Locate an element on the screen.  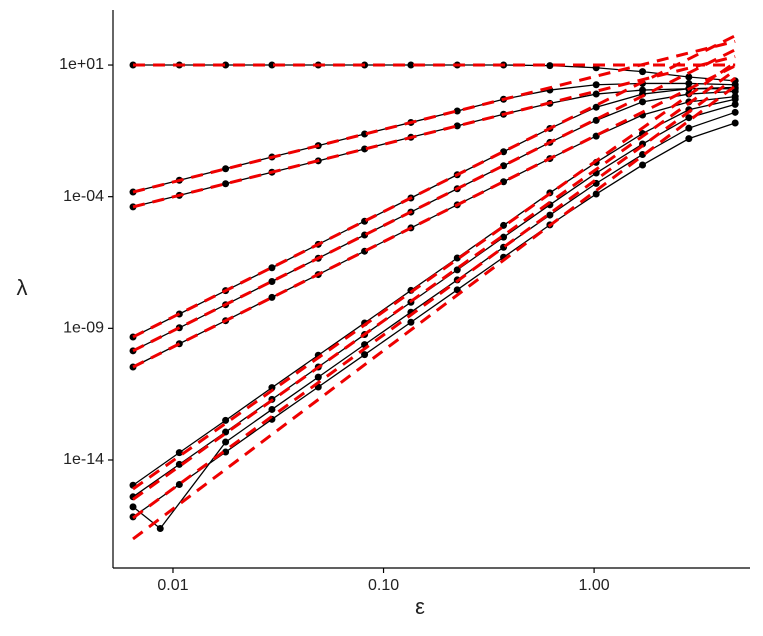
y-tick-label: 1e-14 is located at coordinates (83, 459).